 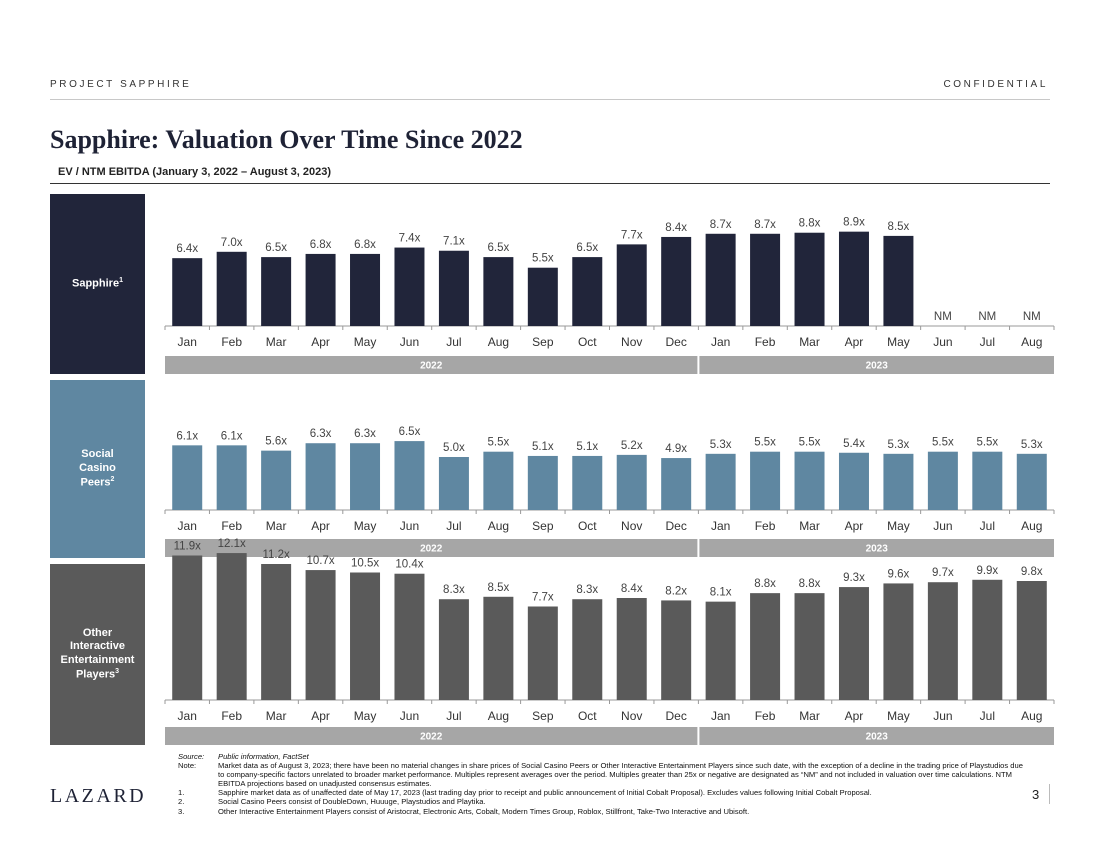 What do you see at coordinates (365, 564) in the screenshot?
I see `data-label: 10.5x` at bounding box center [365, 564].